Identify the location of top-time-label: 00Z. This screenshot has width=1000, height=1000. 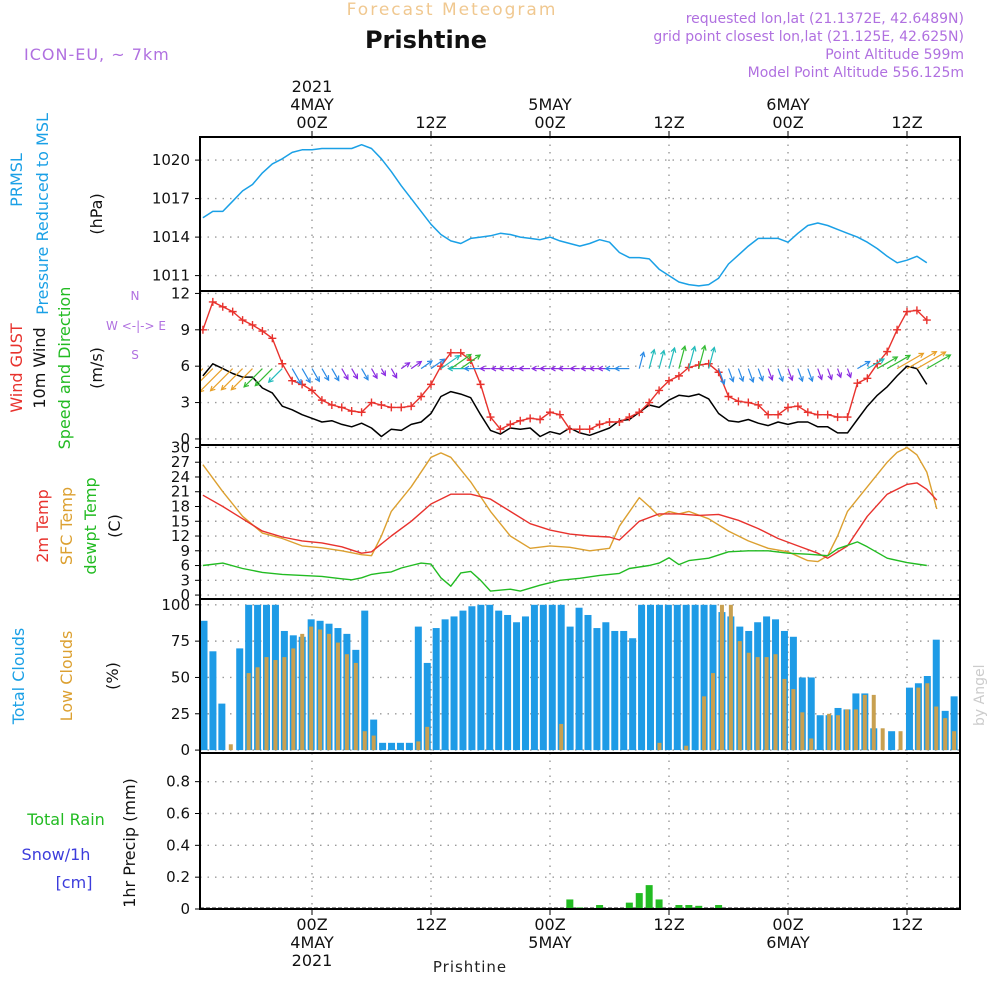
(311, 122).